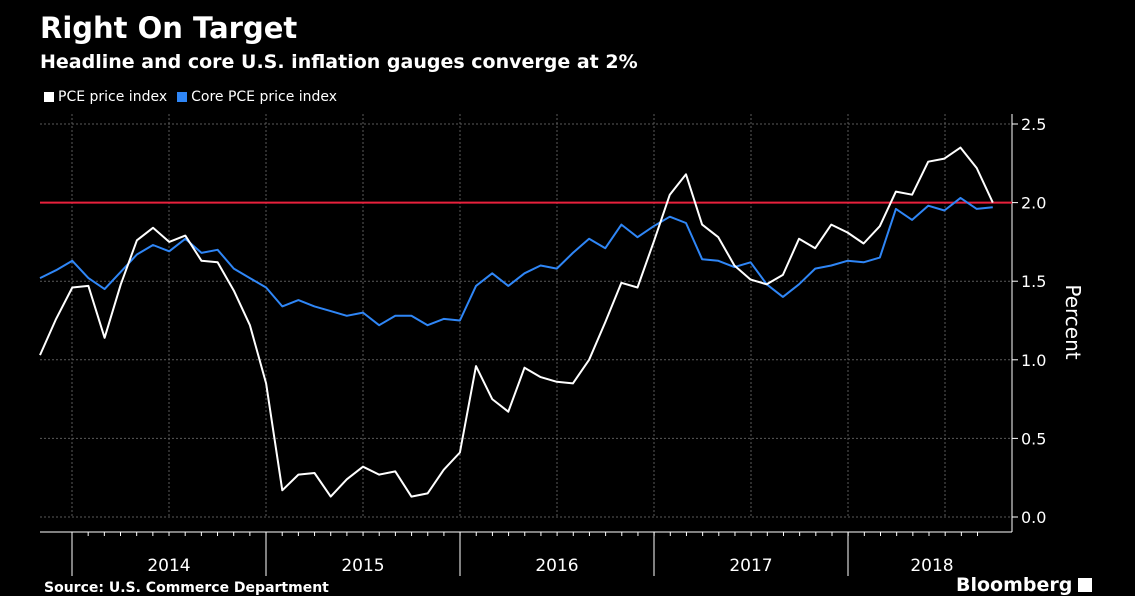  I want to click on legend-item-pce: PCE price index, so click(105, 97).